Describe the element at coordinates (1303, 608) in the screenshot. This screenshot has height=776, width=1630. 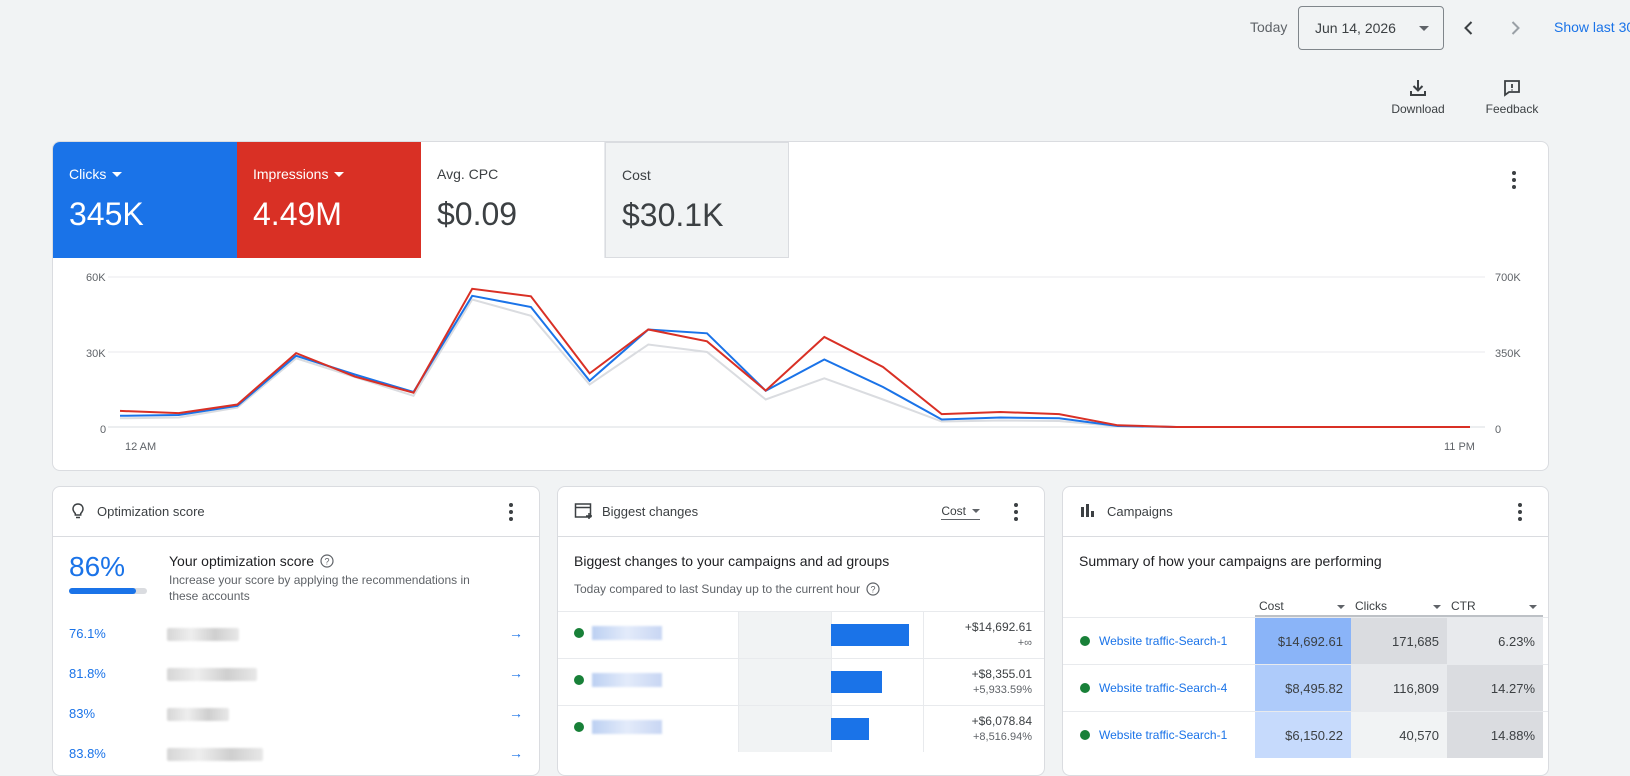
I see `column-header-cost: Cost` at that location.